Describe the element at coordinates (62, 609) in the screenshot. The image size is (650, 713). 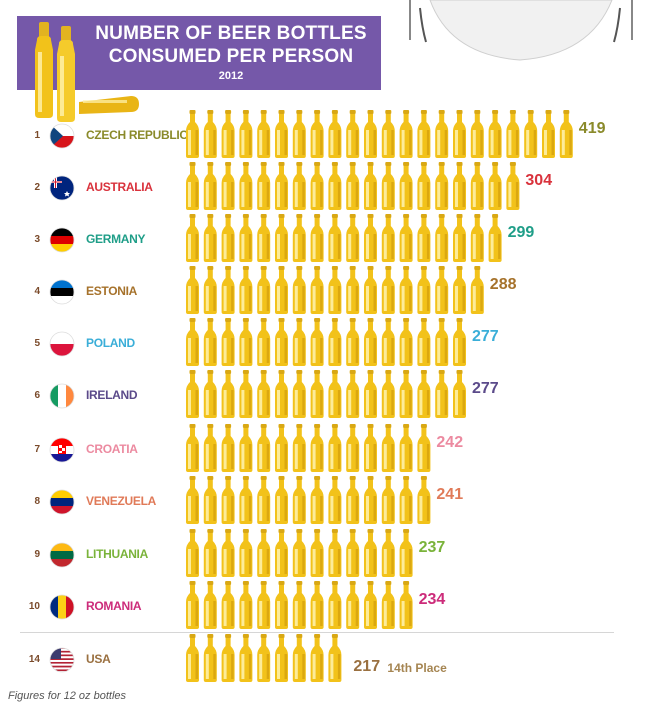
I see `flag-romania-icon` at that location.